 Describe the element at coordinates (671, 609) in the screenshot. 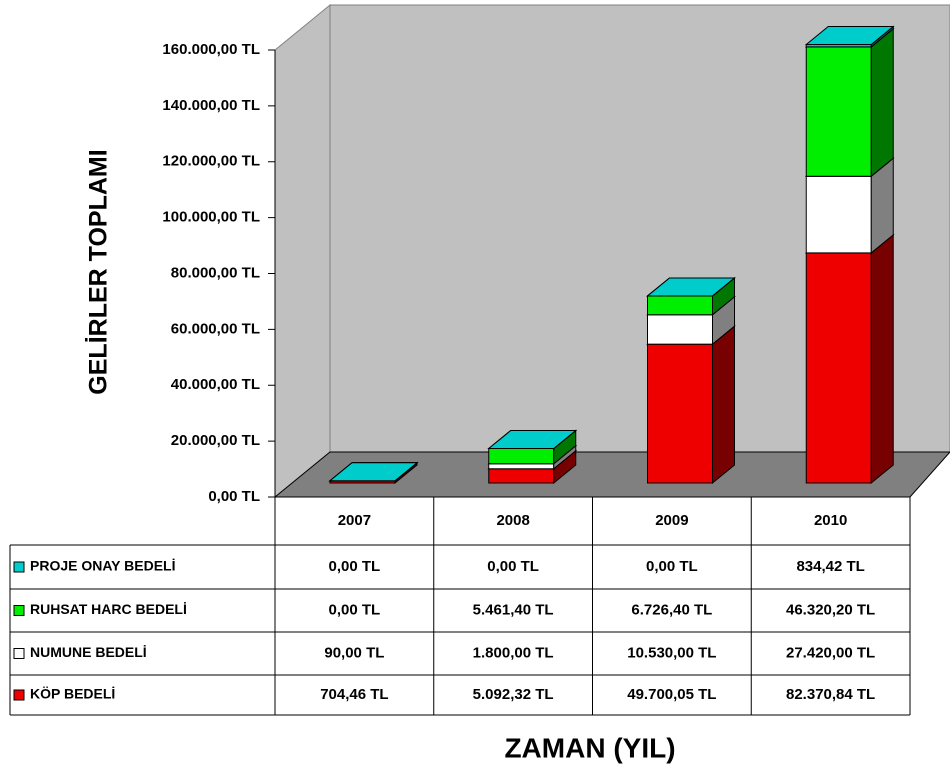

I see `table-cell: 6.726,40 TL` at that location.